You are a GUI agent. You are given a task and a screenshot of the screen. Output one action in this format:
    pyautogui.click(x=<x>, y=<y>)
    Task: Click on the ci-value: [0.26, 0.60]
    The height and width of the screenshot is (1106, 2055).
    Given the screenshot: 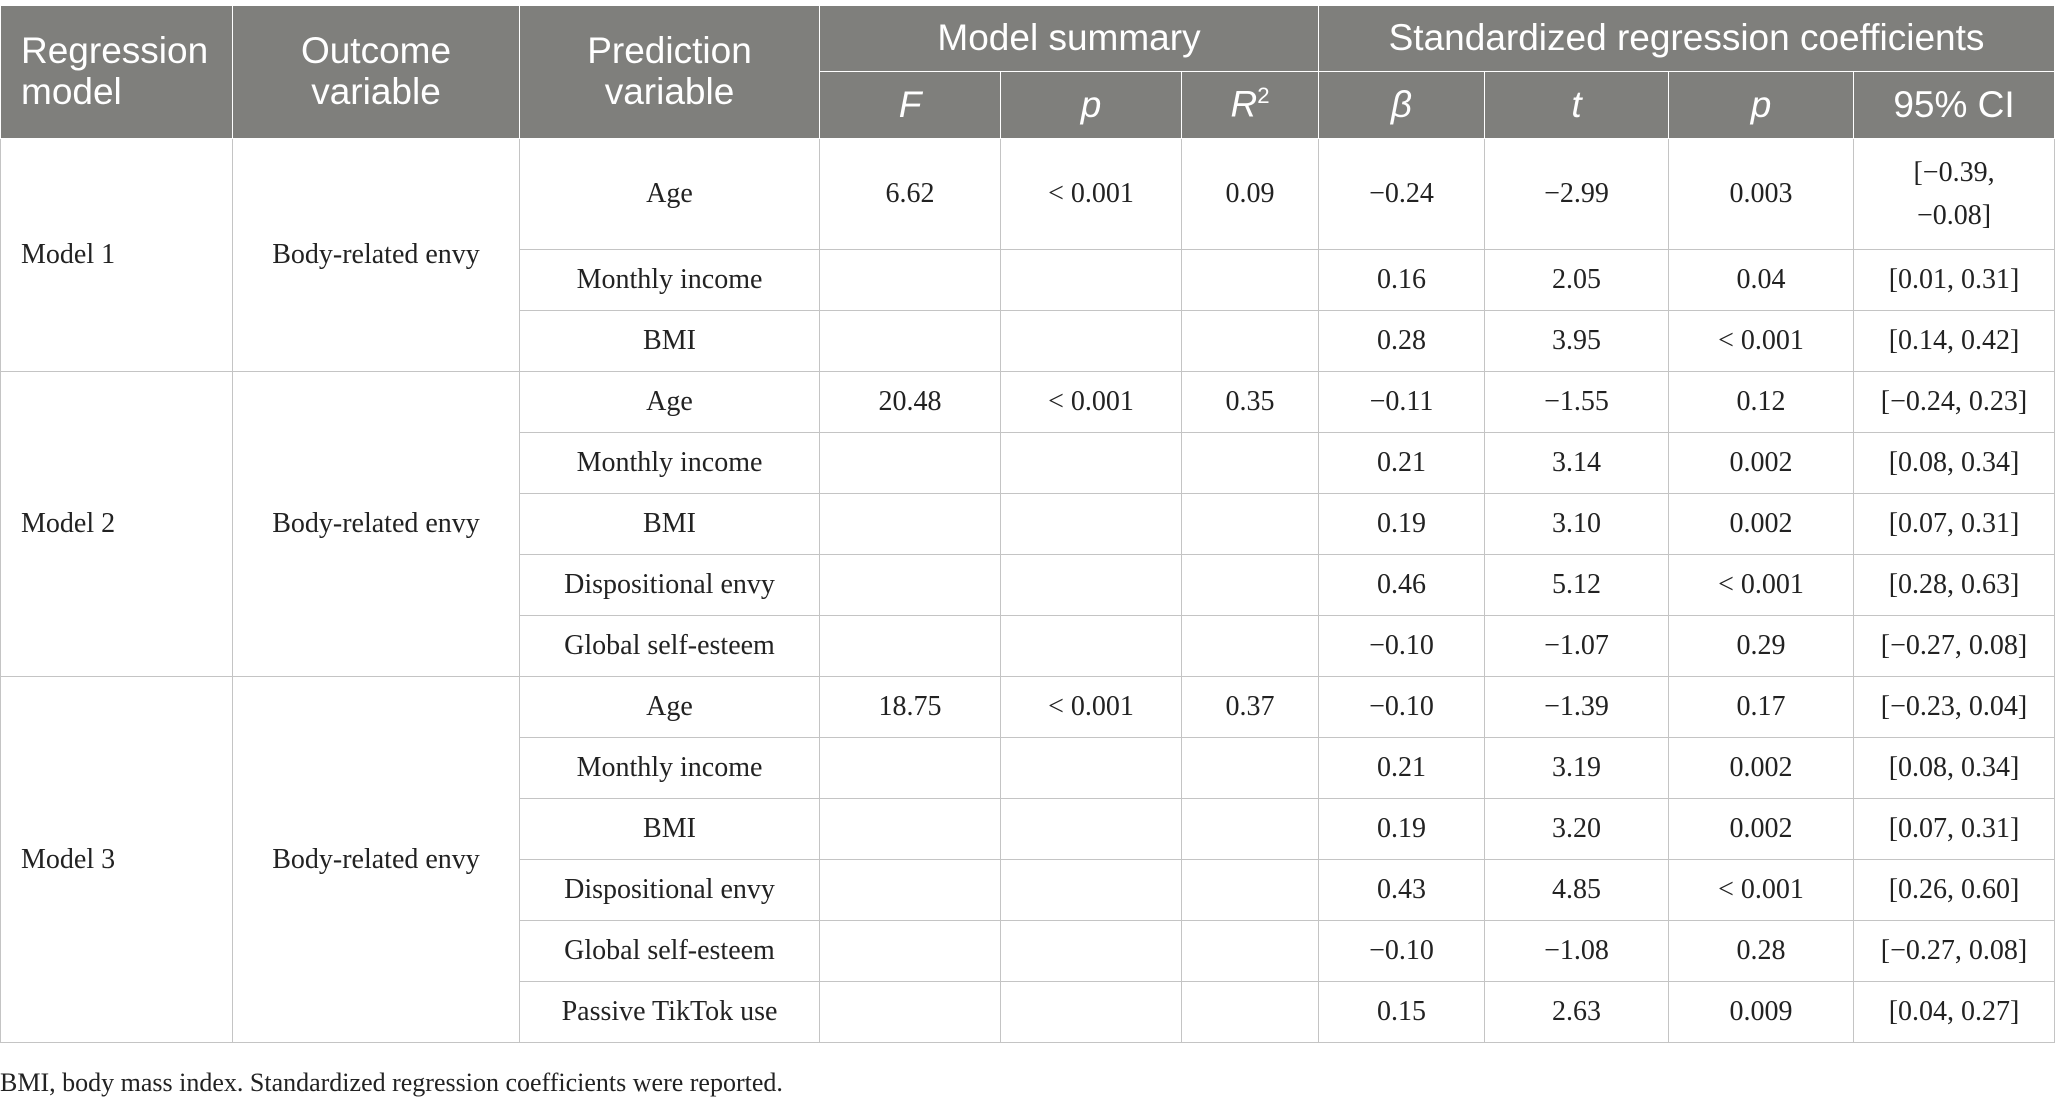 What is the action you would take?
    pyautogui.click(x=1953, y=890)
    